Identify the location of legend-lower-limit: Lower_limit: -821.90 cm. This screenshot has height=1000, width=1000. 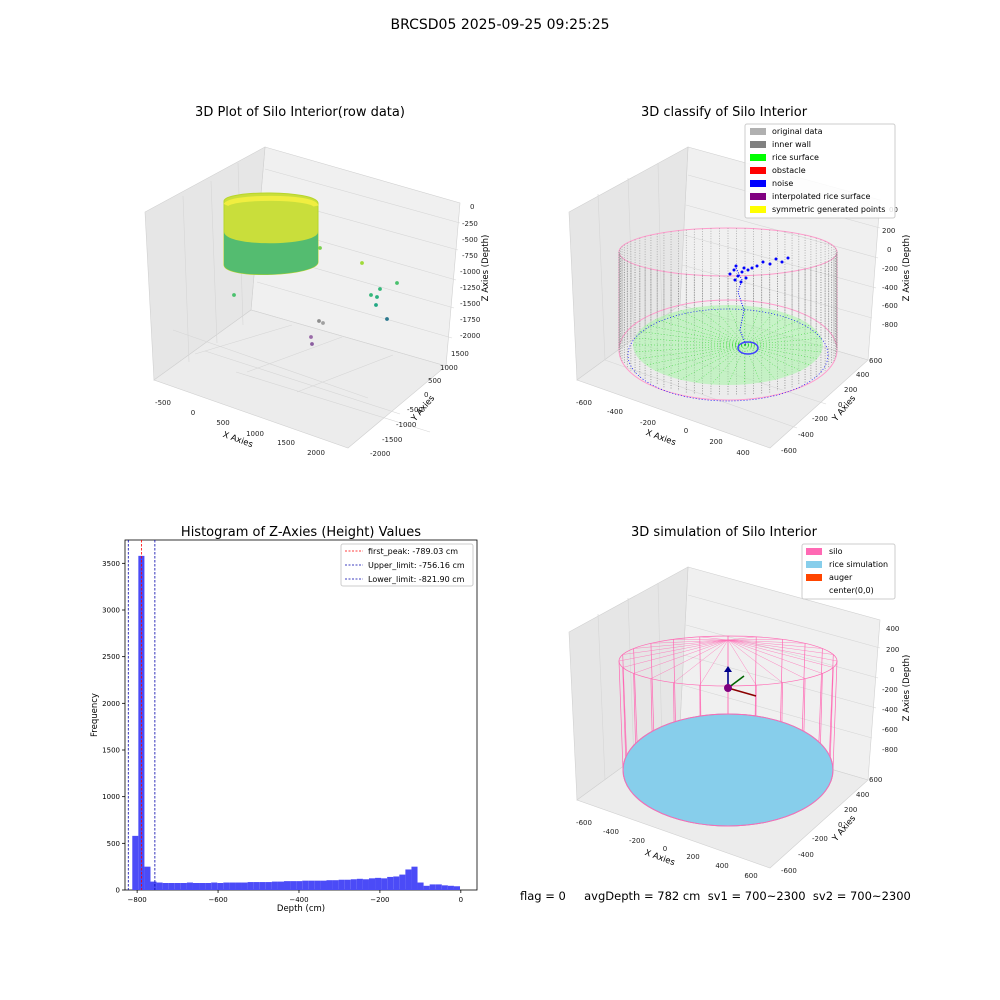
(416, 579).